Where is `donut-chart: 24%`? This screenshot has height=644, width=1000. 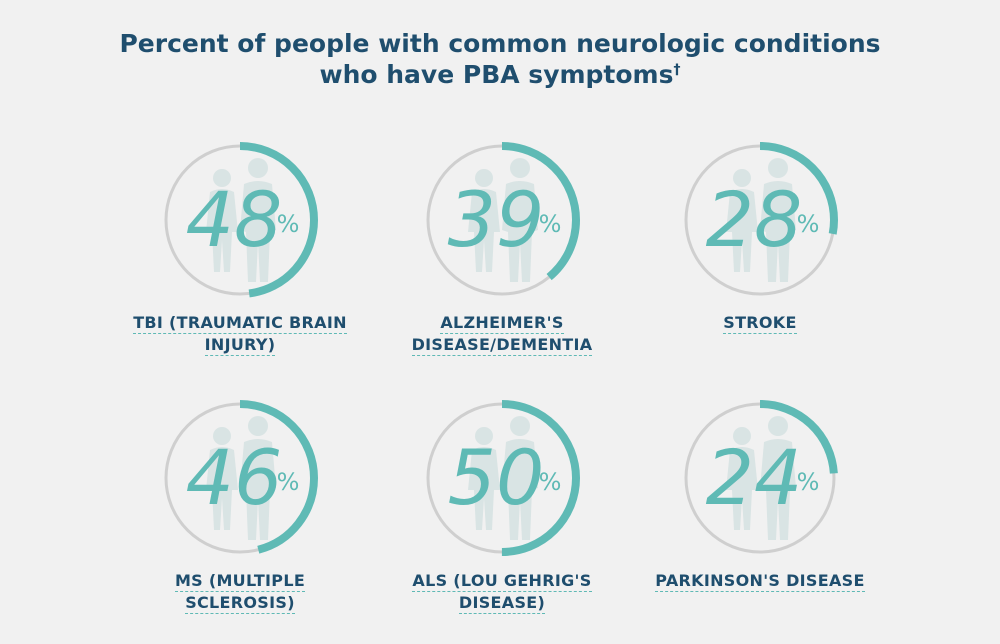 donut-chart: 24% is located at coordinates (760, 478).